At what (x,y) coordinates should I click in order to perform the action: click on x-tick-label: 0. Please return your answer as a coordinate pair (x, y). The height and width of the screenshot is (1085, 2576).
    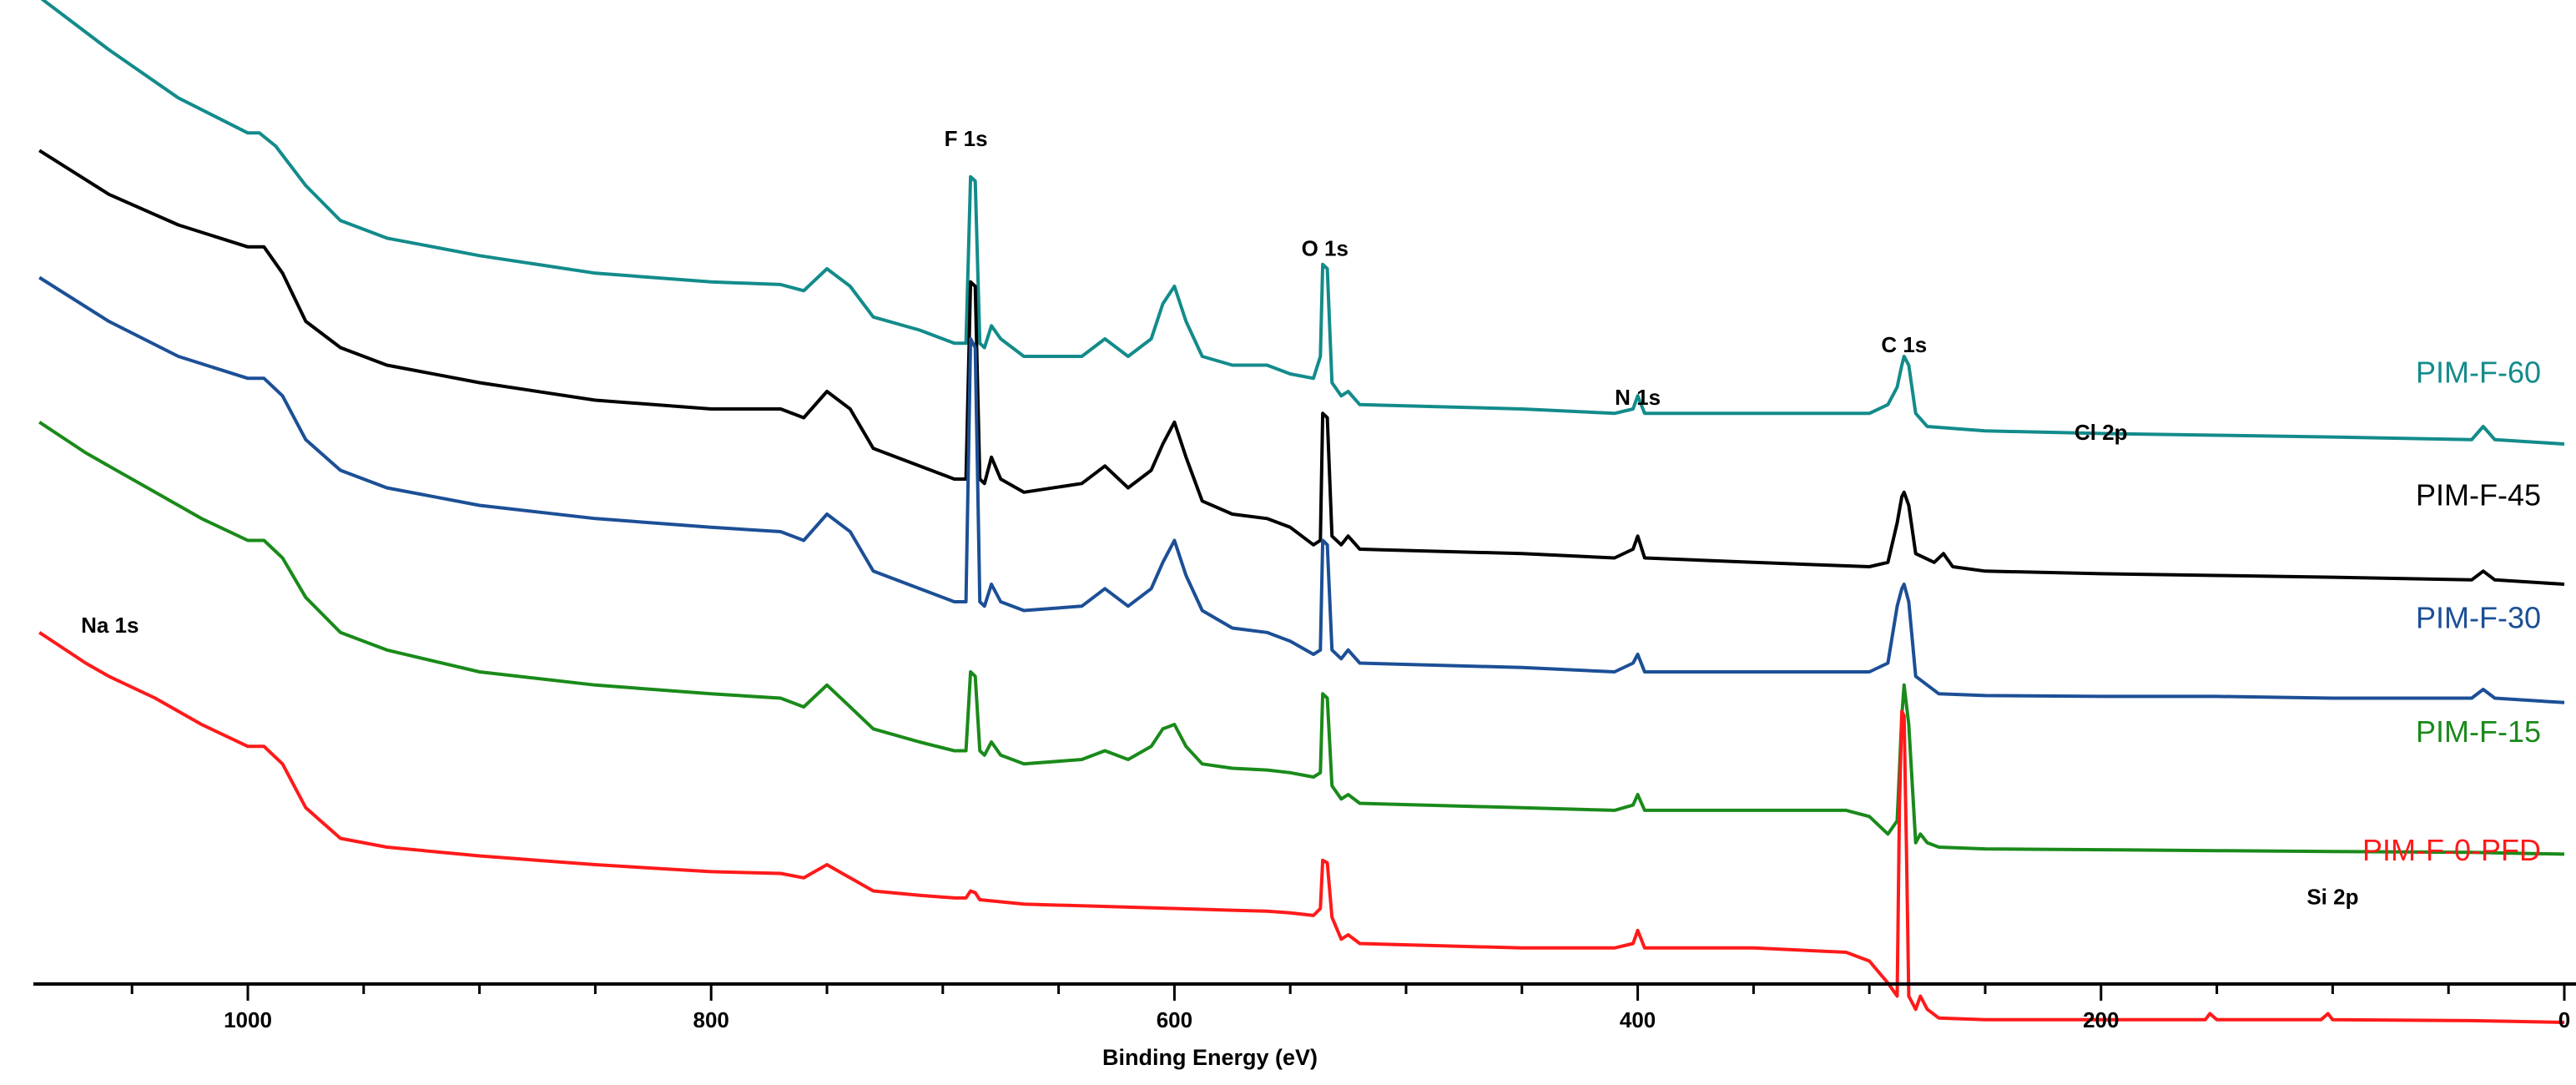
    Looking at the image, I should click on (2564, 1019).